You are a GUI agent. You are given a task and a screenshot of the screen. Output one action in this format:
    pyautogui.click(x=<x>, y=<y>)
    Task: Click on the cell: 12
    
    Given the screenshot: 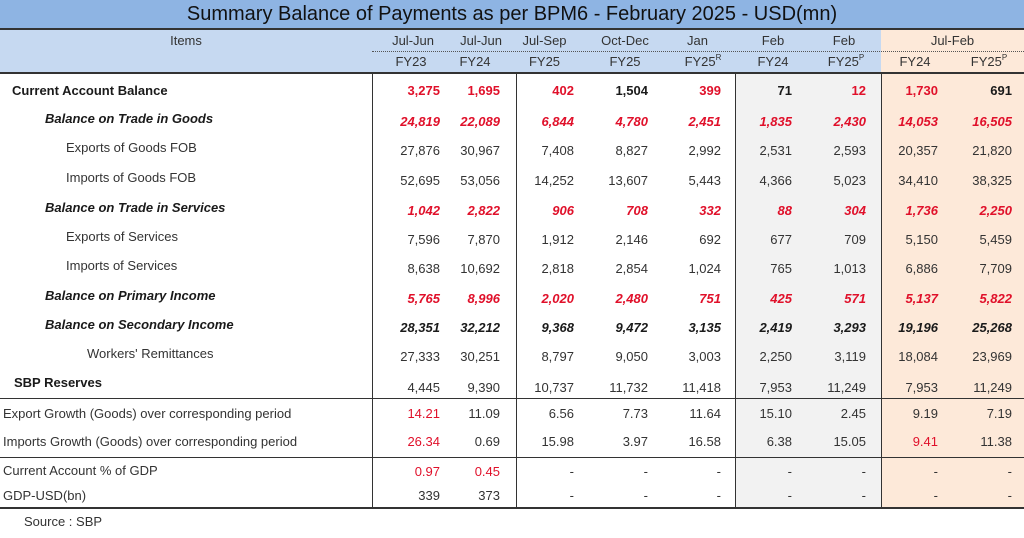 What is the action you would take?
    pyautogui.click(x=858, y=90)
    